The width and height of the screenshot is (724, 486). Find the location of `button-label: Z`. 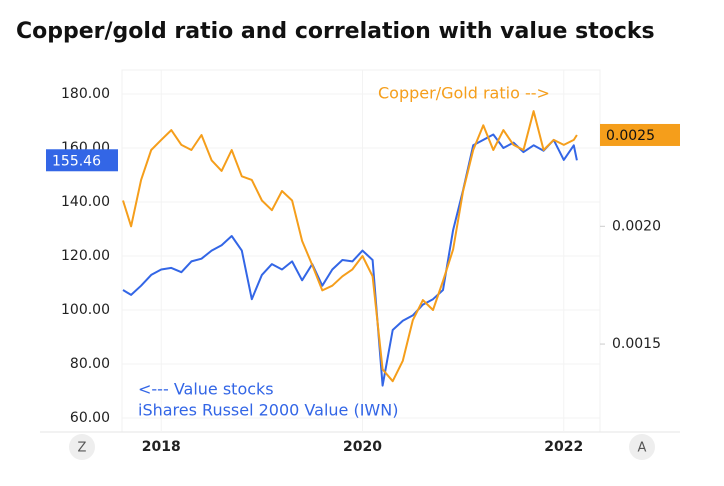

button-label: Z is located at coordinates (82, 448).